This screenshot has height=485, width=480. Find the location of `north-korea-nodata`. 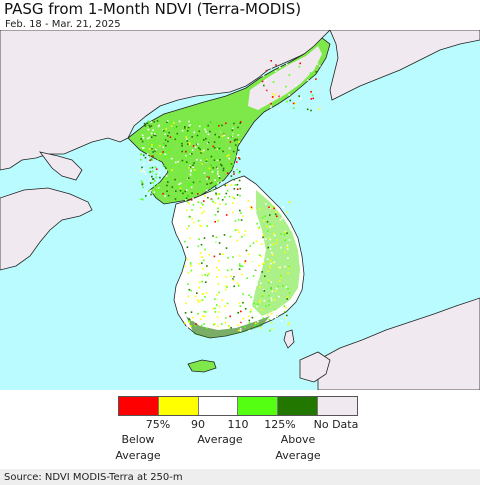

north-korea-nodata is located at coordinates (285, 78).